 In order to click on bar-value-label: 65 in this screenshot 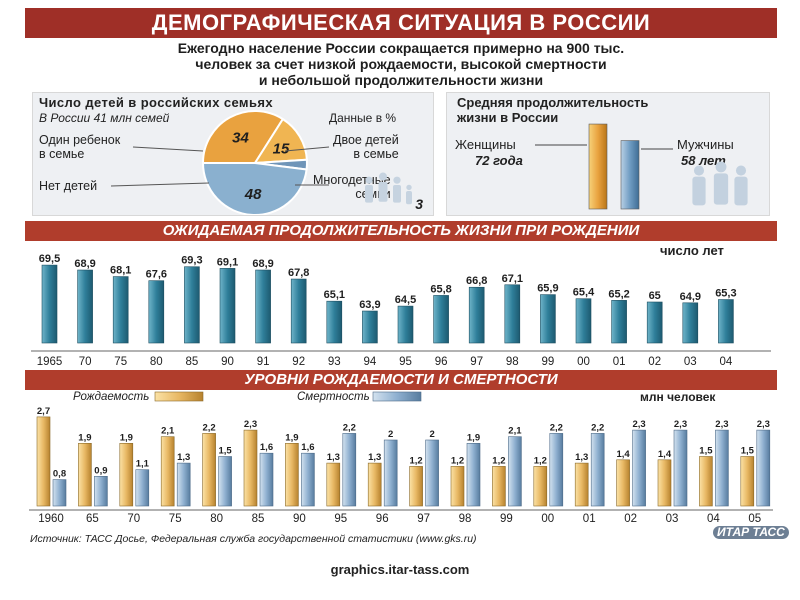, I will do `click(655, 296)`.